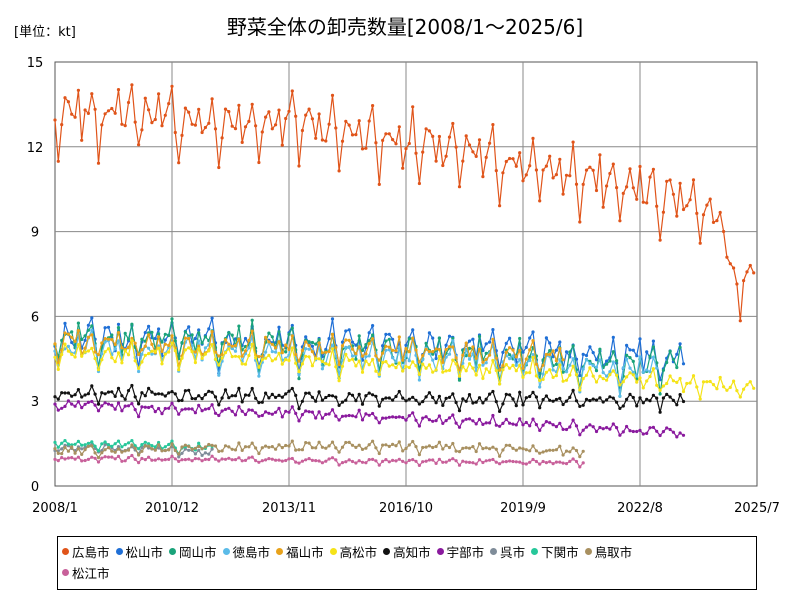 This screenshot has width=800, height=600. What do you see at coordinates (407, 551) in the screenshot?
I see `legend-item: 高知市` at bounding box center [407, 551].